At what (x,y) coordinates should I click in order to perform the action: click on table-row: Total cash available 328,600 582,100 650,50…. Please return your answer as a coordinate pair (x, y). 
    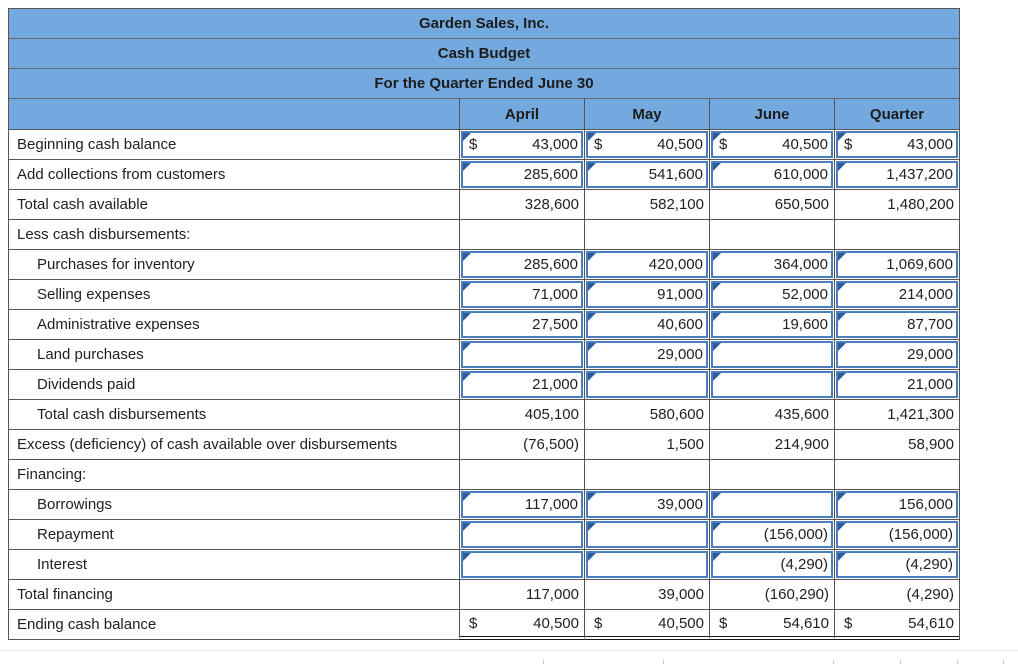
    Looking at the image, I should click on (484, 205).